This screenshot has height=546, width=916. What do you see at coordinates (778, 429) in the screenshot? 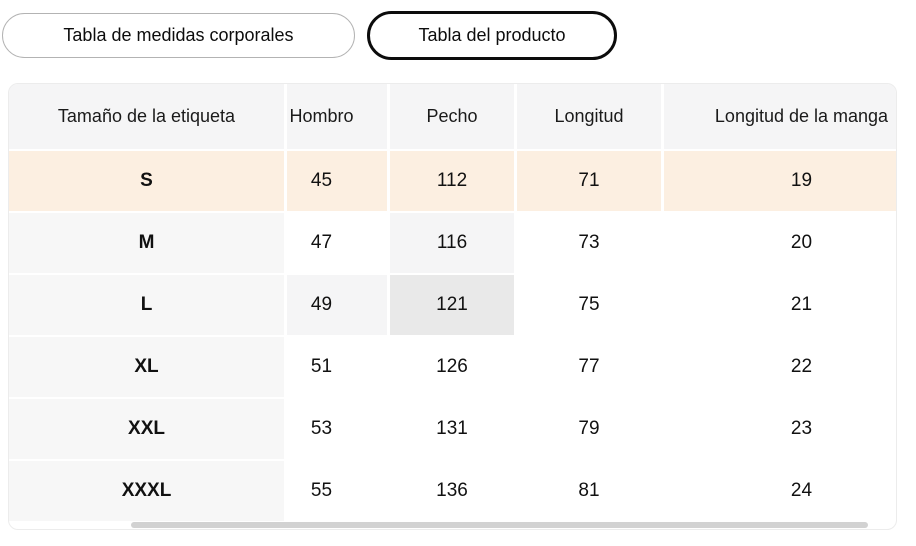
I see `cell-xxl-sleeve: 23` at bounding box center [778, 429].